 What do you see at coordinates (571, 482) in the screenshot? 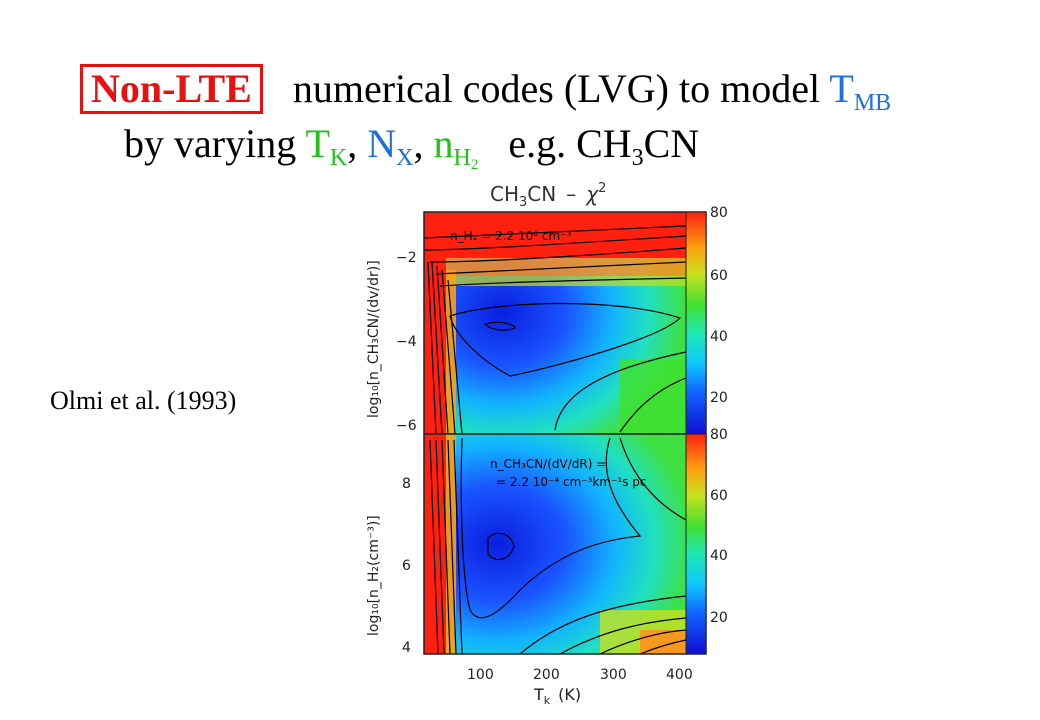
I see `bottom-annotation-2: = 2.2 10⁻⁴ cm⁻³km⁻¹s pc` at bounding box center [571, 482].